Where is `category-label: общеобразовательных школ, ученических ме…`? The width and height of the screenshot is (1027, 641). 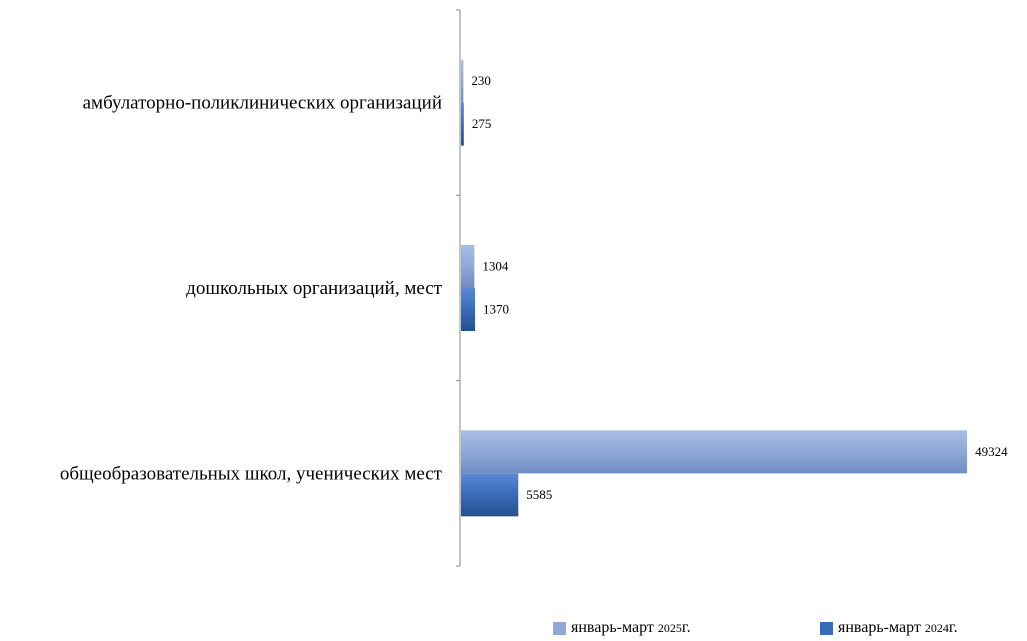
category-label: общеобразовательных школ, ученических ме… is located at coordinates (251, 473).